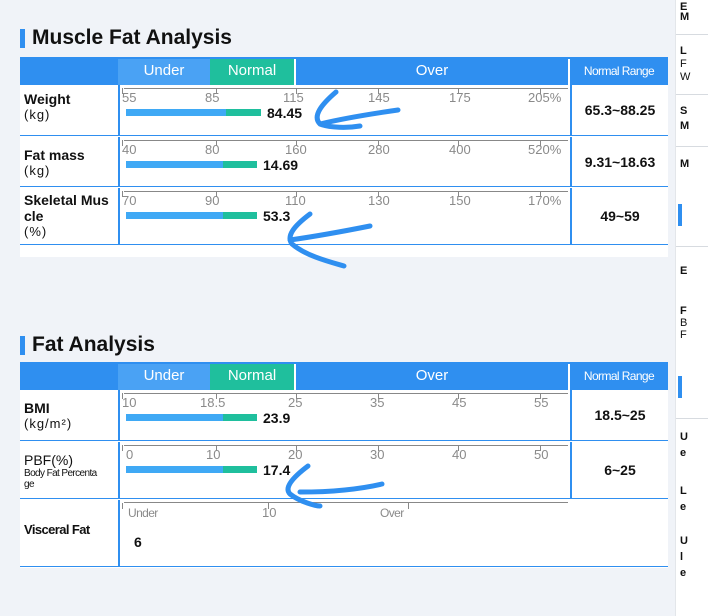  What do you see at coordinates (619, 161) in the screenshot?
I see `fat-mass-normal-range: 9.31~18.63` at bounding box center [619, 161].